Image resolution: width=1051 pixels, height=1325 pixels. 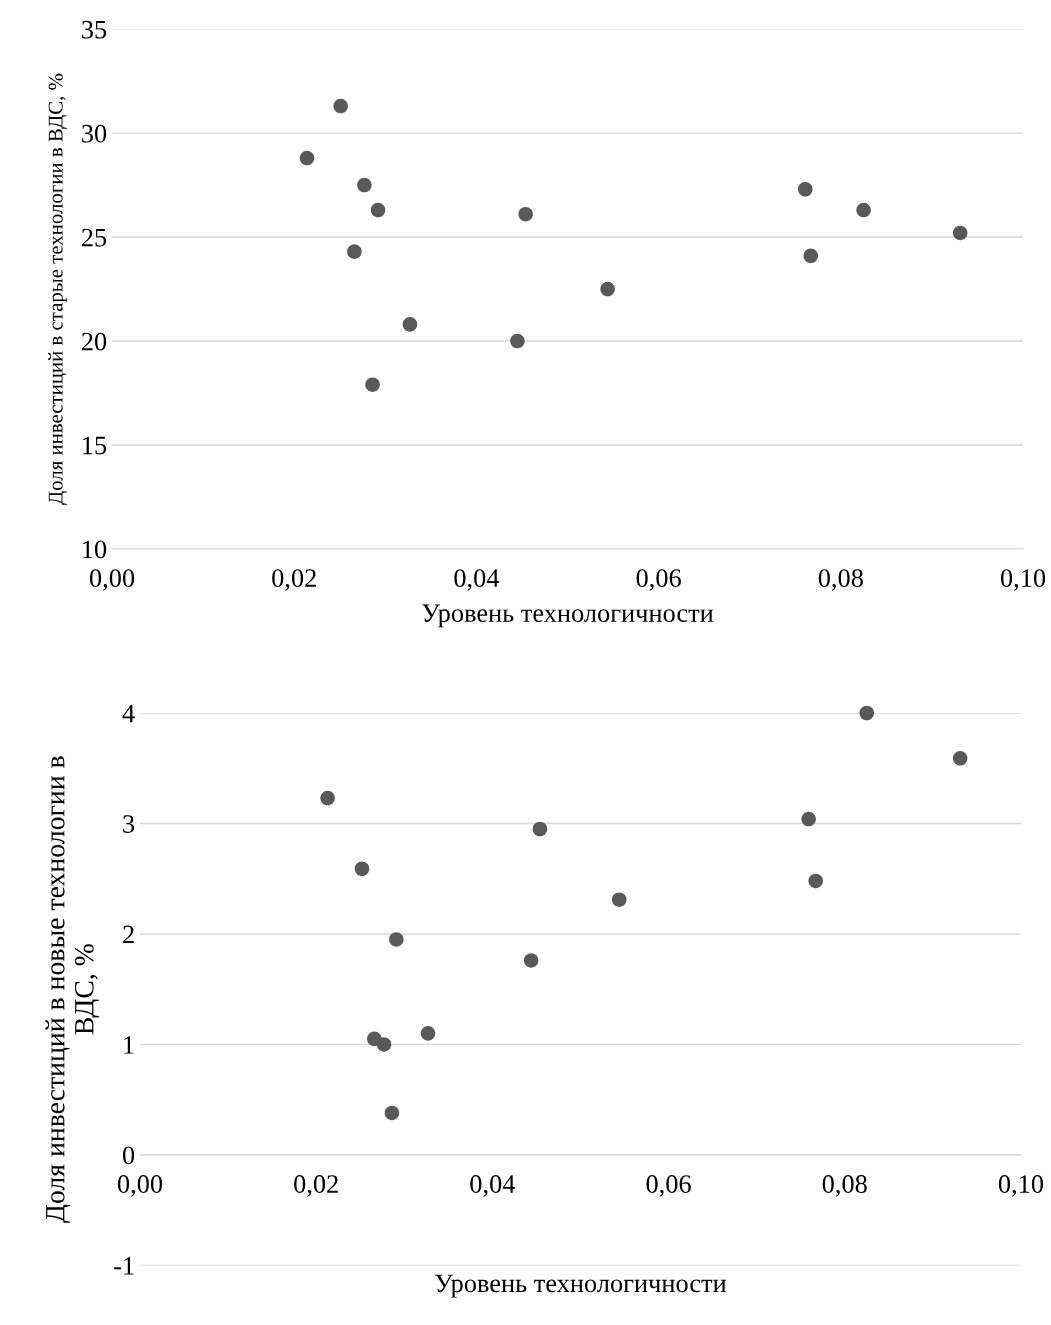 I want to click on y-tick-label: 30, so click(x=94, y=133).